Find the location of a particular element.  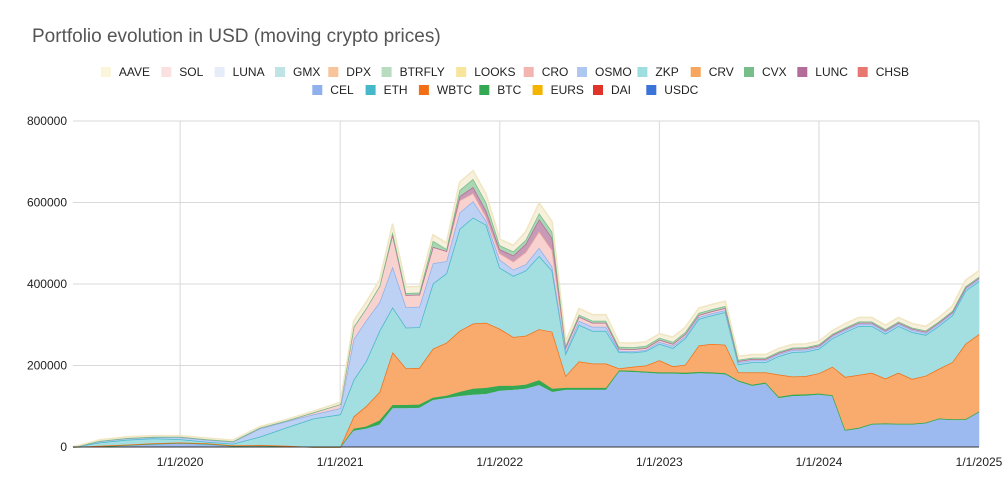

legend-item-wbtc: WBTC is located at coordinates (445, 90).